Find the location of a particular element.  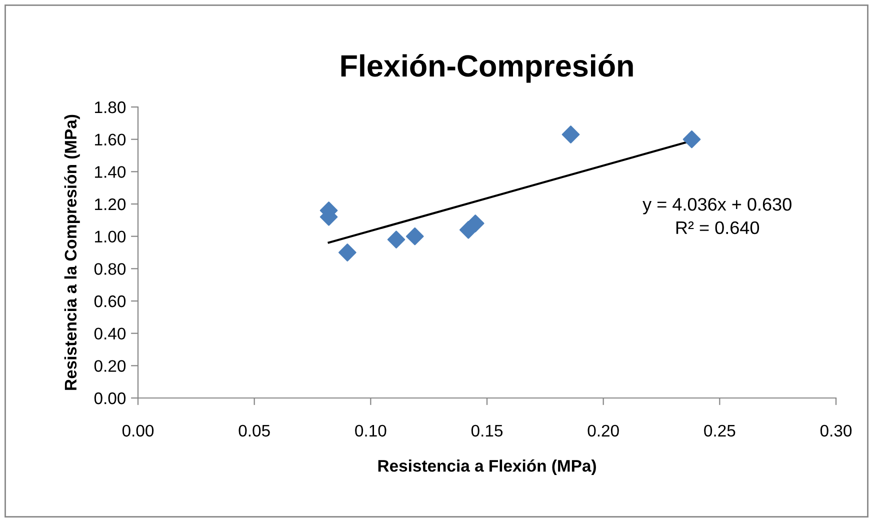

y-tick-label: 0.80 is located at coordinates (110, 269).